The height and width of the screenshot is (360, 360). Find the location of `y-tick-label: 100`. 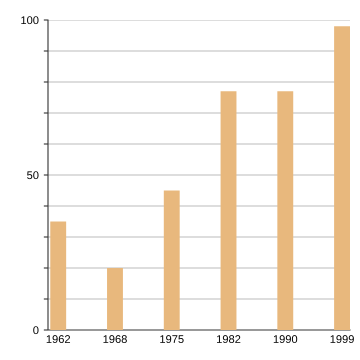

y-tick-label: 100 is located at coordinates (30, 20).